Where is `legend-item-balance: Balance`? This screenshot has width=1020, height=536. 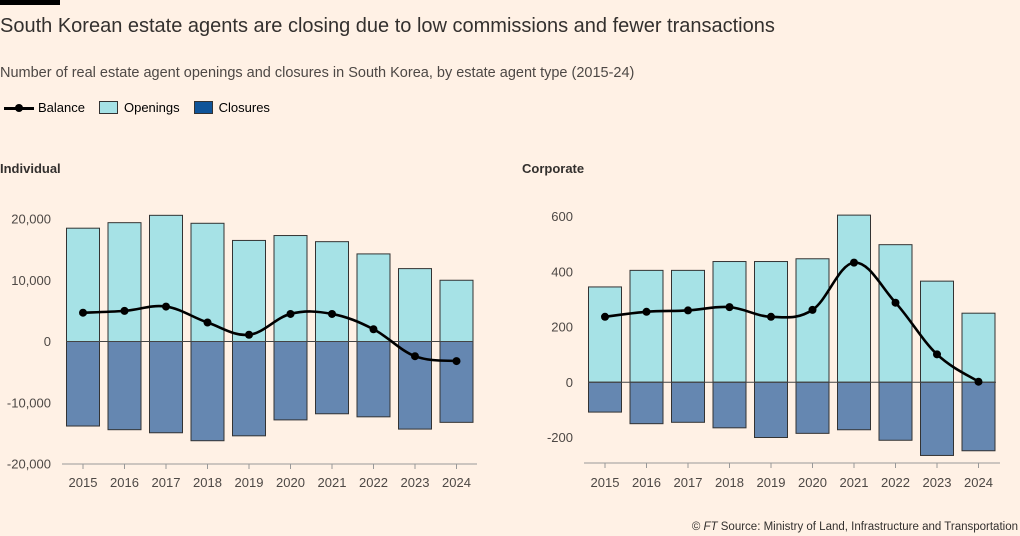 legend-item-balance: Balance is located at coordinates (44, 107).